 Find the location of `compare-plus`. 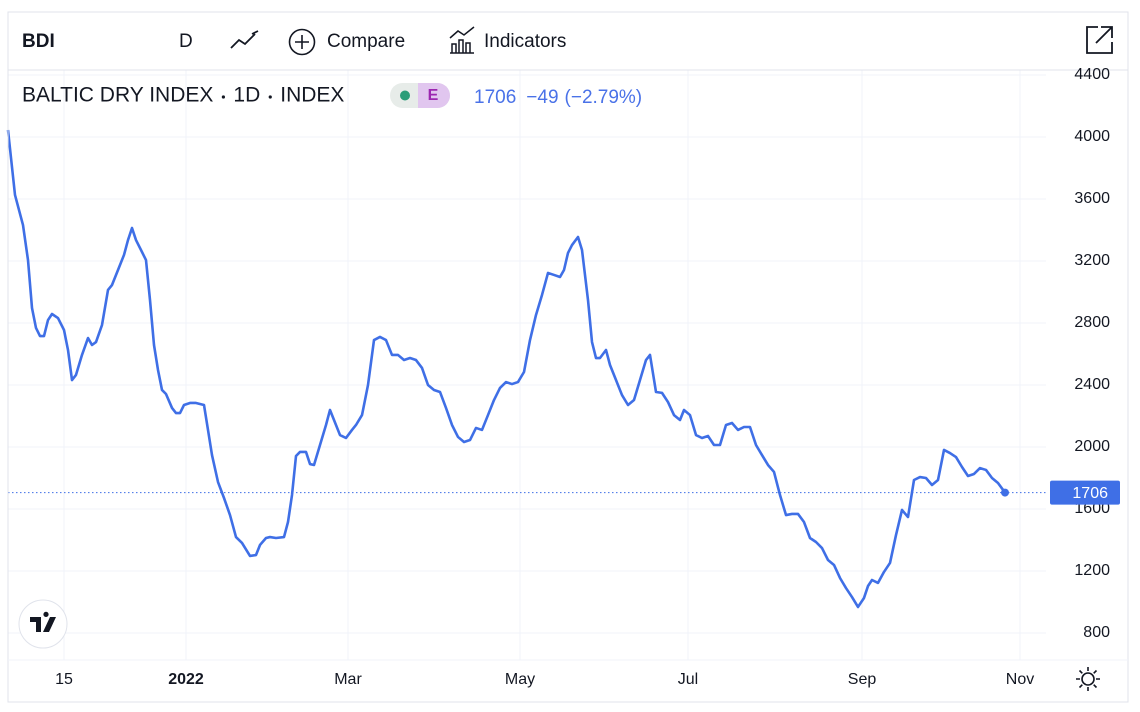

compare-plus is located at coordinates (302, 42).